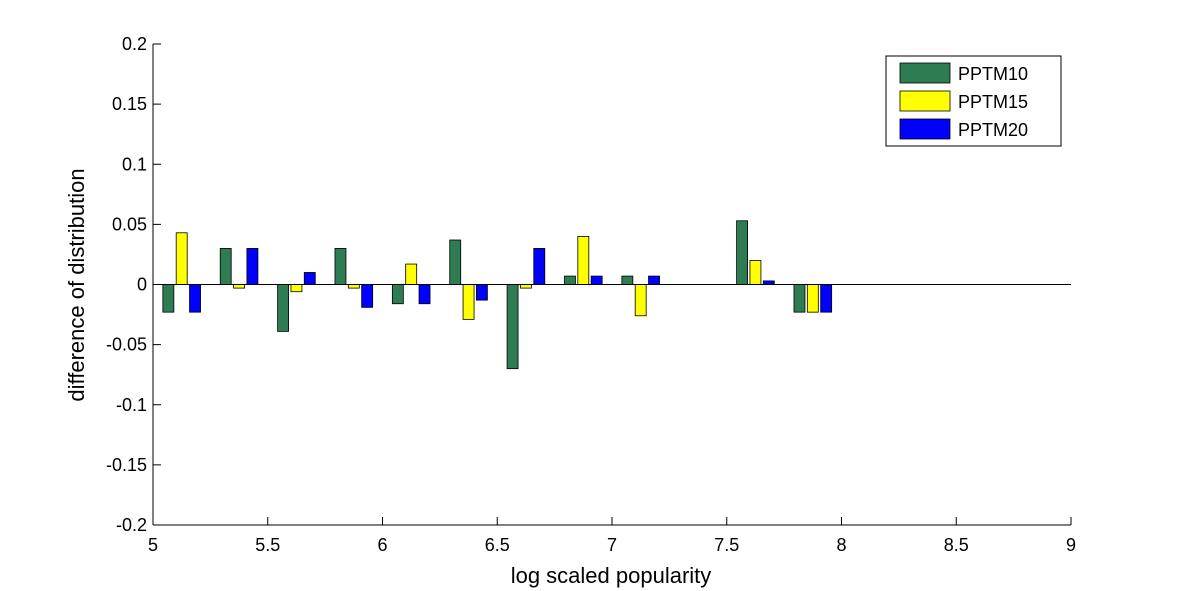 The width and height of the screenshot is (1183, 591). What do you see at coordinates (126, 465) in the screenshot?
I see `y-tick-label: -0.15` at bounding box center [126, 465].